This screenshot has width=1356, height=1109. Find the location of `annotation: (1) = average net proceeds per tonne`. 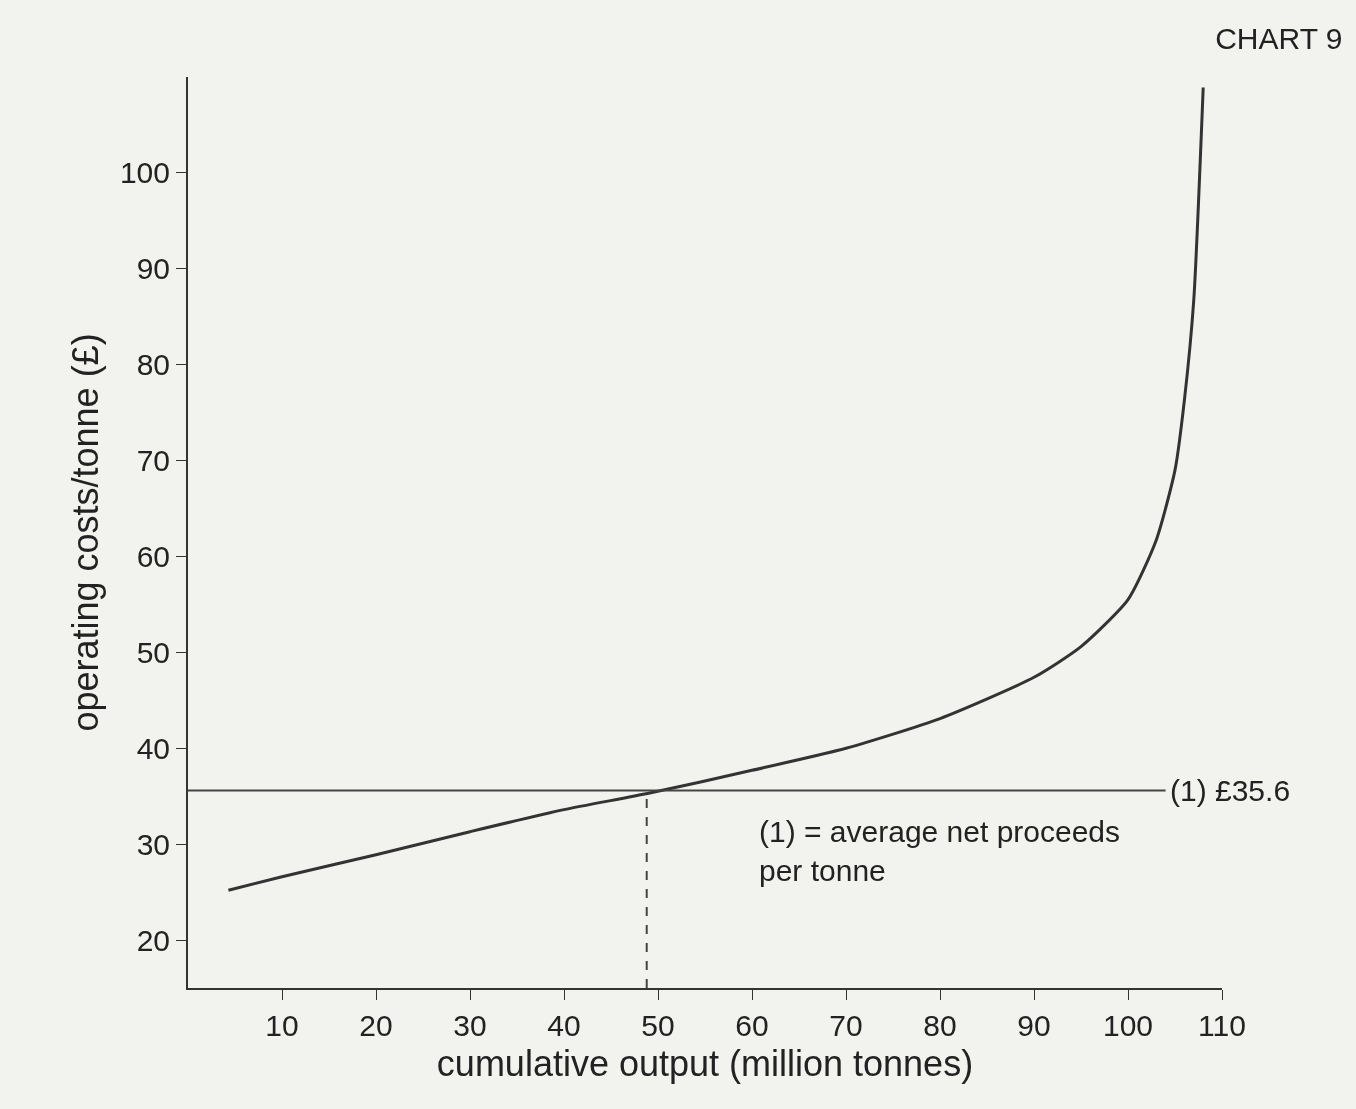

annotation: (1) = average net proceeds per tonne is located at coordinates (940, 851).